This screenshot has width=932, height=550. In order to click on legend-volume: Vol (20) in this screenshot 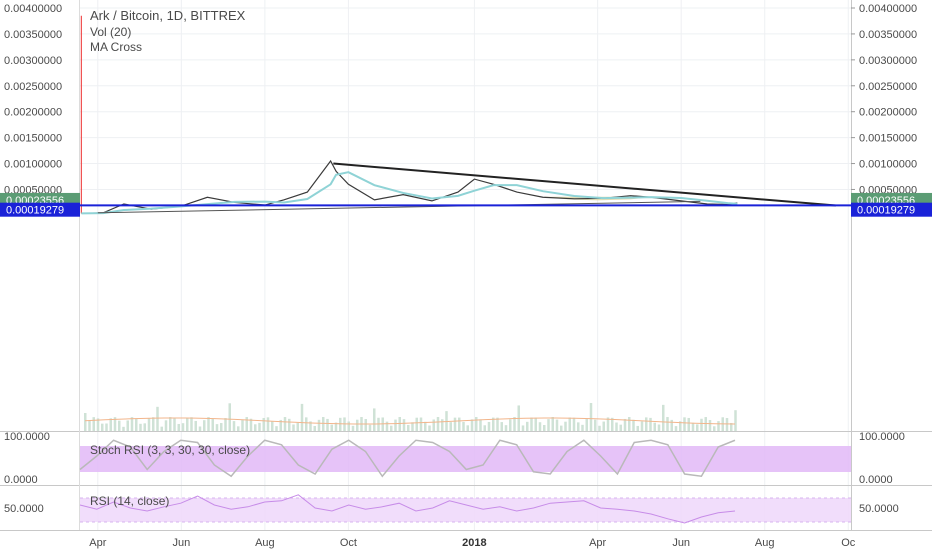, I will do `click(110, 32)`.